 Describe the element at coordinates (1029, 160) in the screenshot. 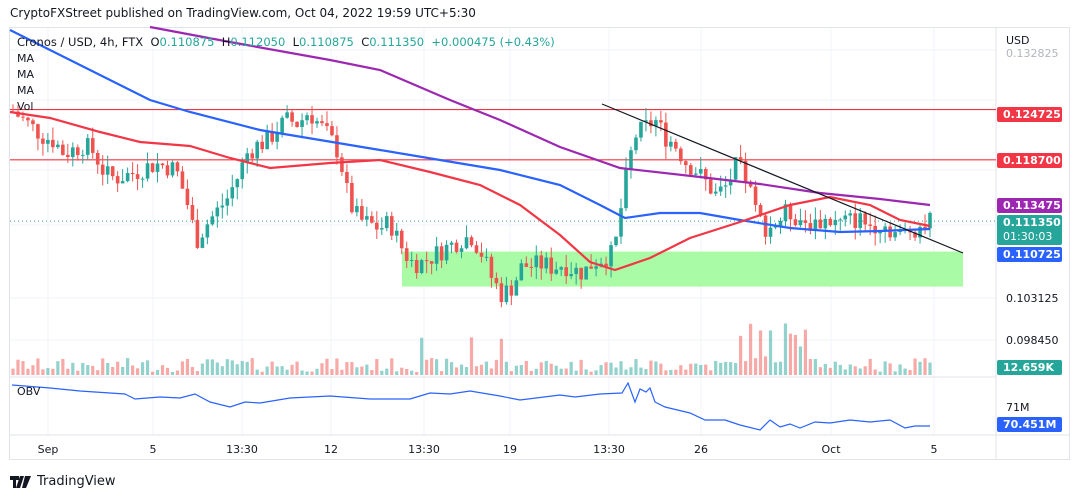

I see `resistance-tag-2: 0.118700` at that location.